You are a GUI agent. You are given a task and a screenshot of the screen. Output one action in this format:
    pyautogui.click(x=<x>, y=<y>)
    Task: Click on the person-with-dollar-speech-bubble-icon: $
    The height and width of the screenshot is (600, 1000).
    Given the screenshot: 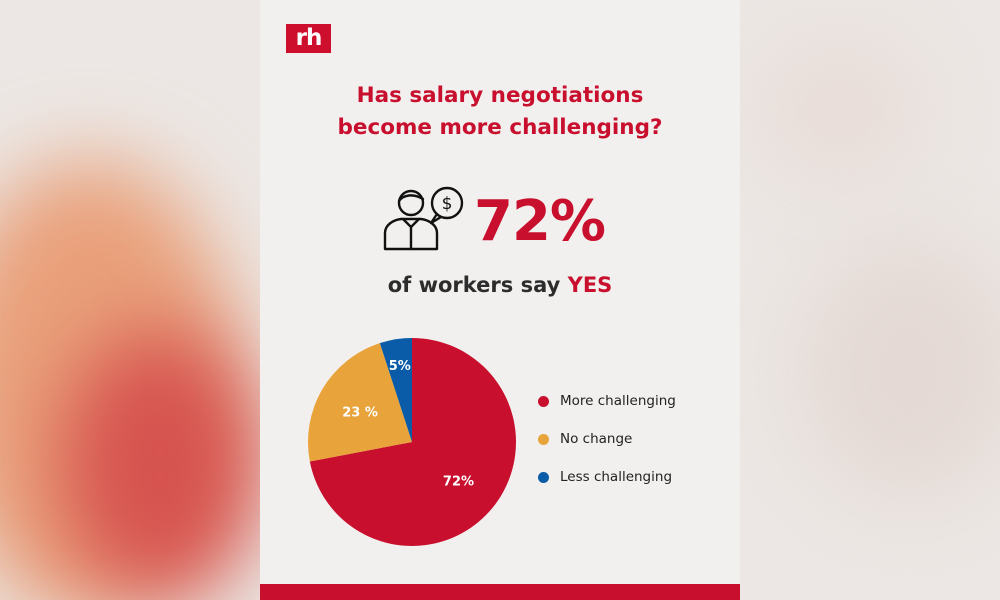 What is the action you would take?
    pyautogui.click(x=423, y=218)
    